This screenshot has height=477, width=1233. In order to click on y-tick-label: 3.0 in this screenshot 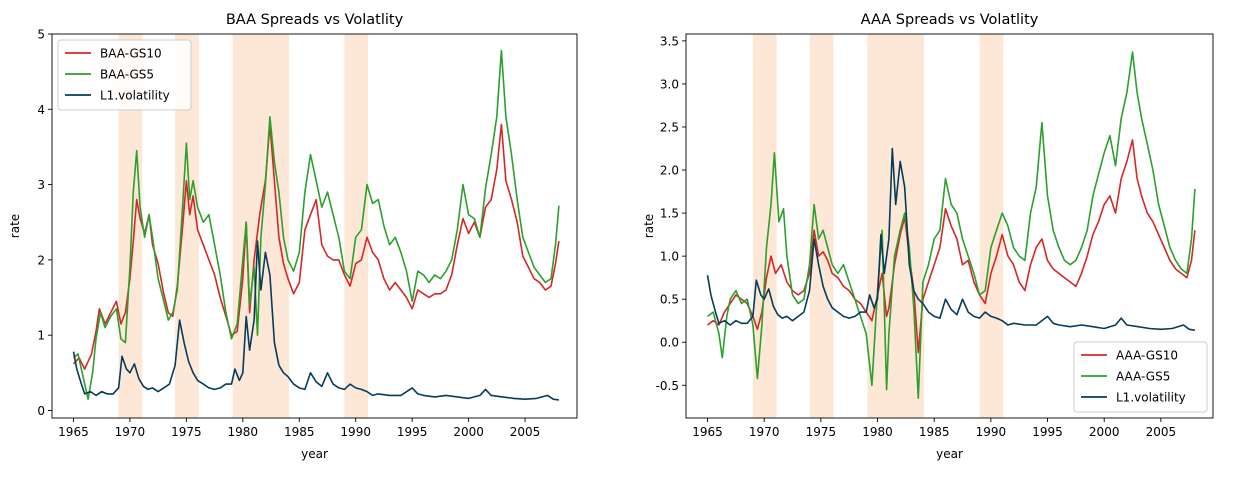, I will do `click(669, 84)`.